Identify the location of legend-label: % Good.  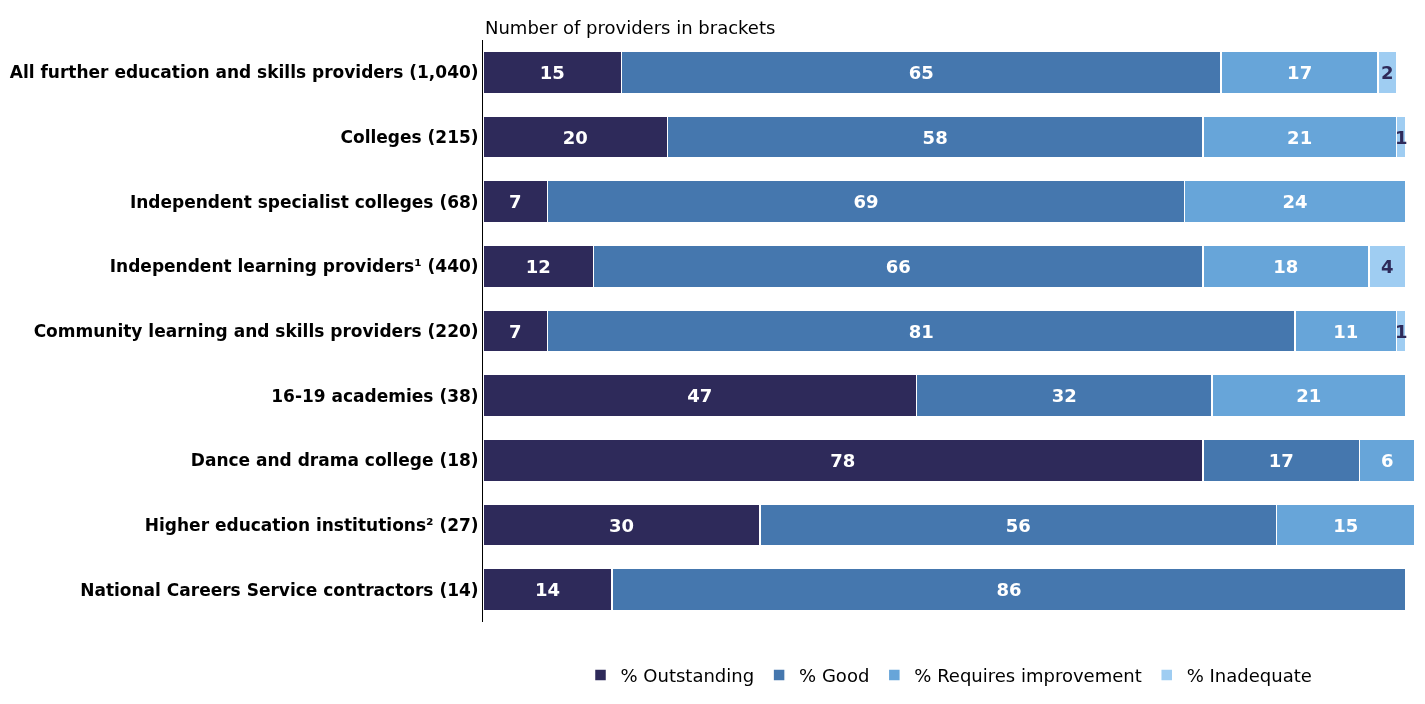
(834, 676).